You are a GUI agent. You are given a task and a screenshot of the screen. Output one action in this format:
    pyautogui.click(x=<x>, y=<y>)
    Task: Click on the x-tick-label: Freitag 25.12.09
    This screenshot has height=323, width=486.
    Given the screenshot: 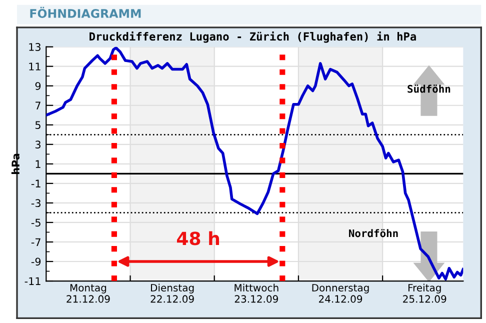 What is the action you would take?
    pyautogui.click(x=424, y=293)
    